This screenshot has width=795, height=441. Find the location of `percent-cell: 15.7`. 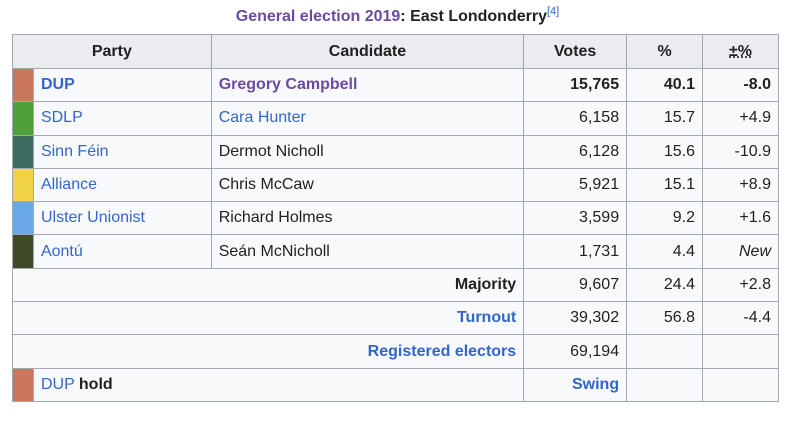

percent-cell: 15.7 is located at coordinates (665, 118).